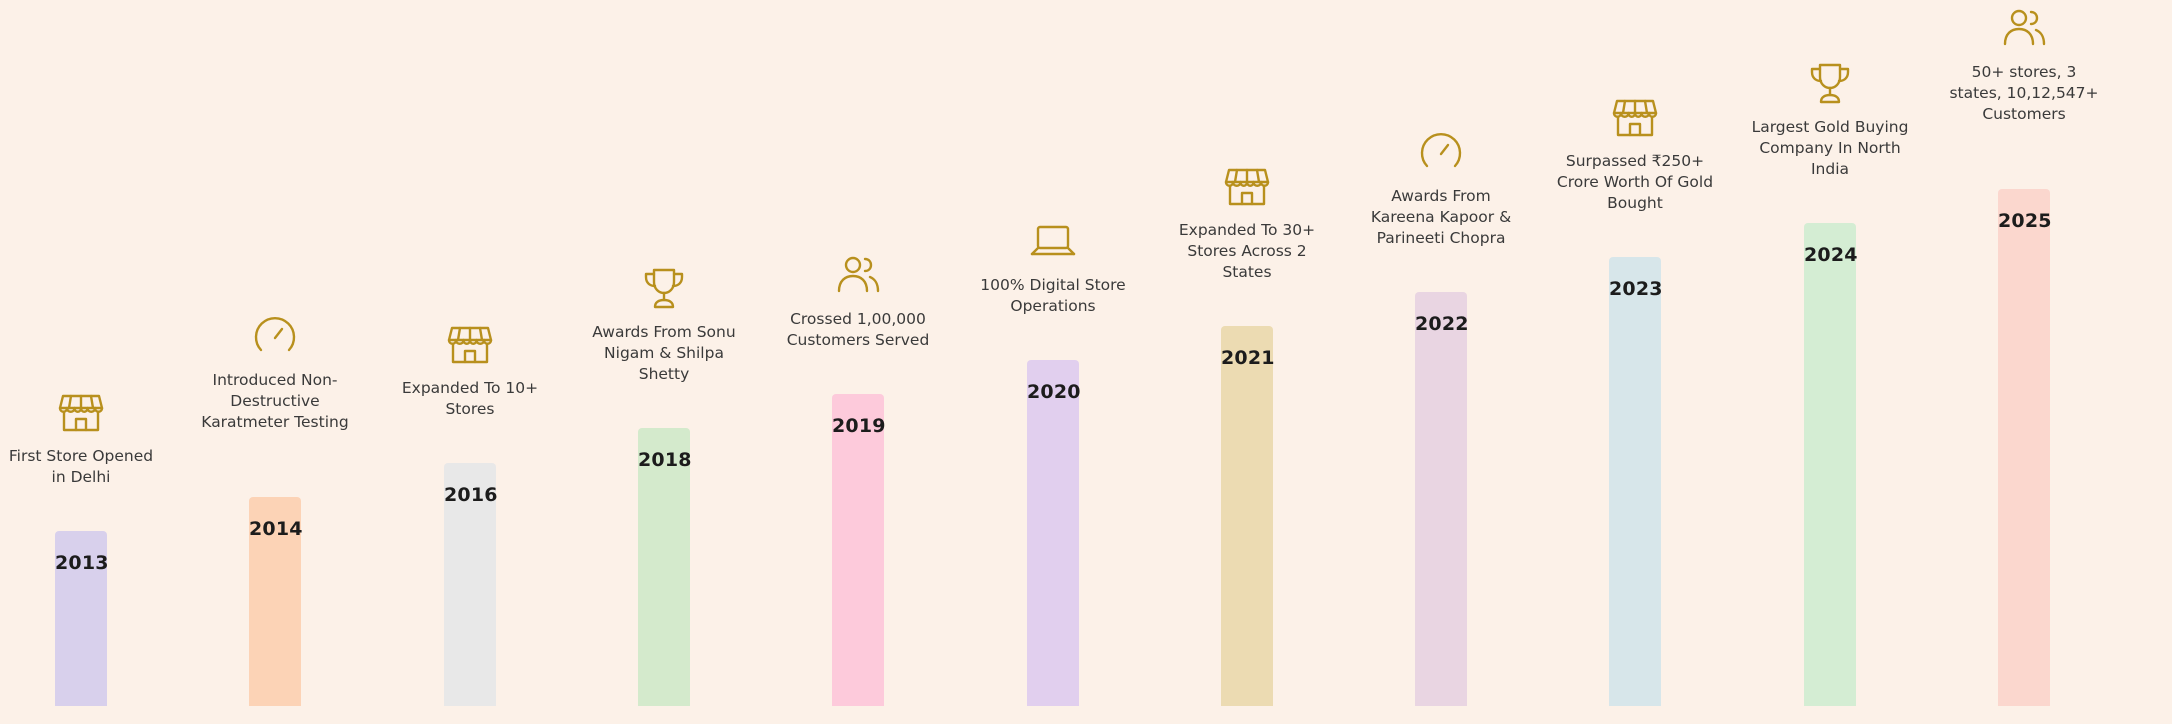 This screenshot has width=2172, height=724. What do you see at coordinates (665, 567) in the screenshot?
I see `milestone-bar-2018: 2018` at bounding box center [665, 567].